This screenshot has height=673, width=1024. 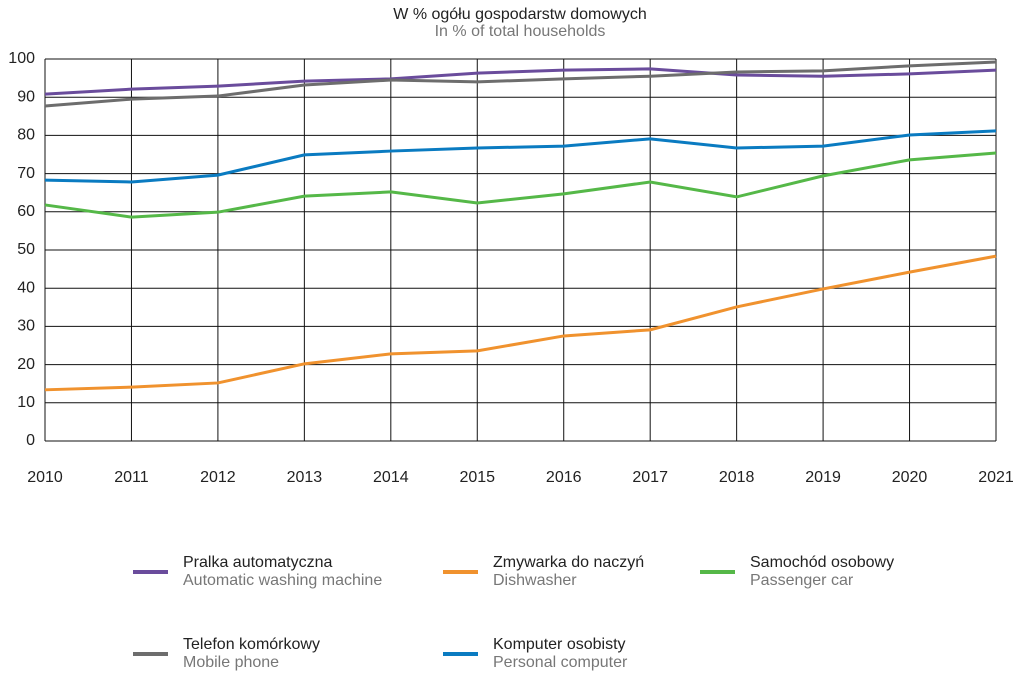 What do you see at coordinates (477, 477) in the screenshot?
I see `x-tick-label: 2015` at bounding box center [477, 477].